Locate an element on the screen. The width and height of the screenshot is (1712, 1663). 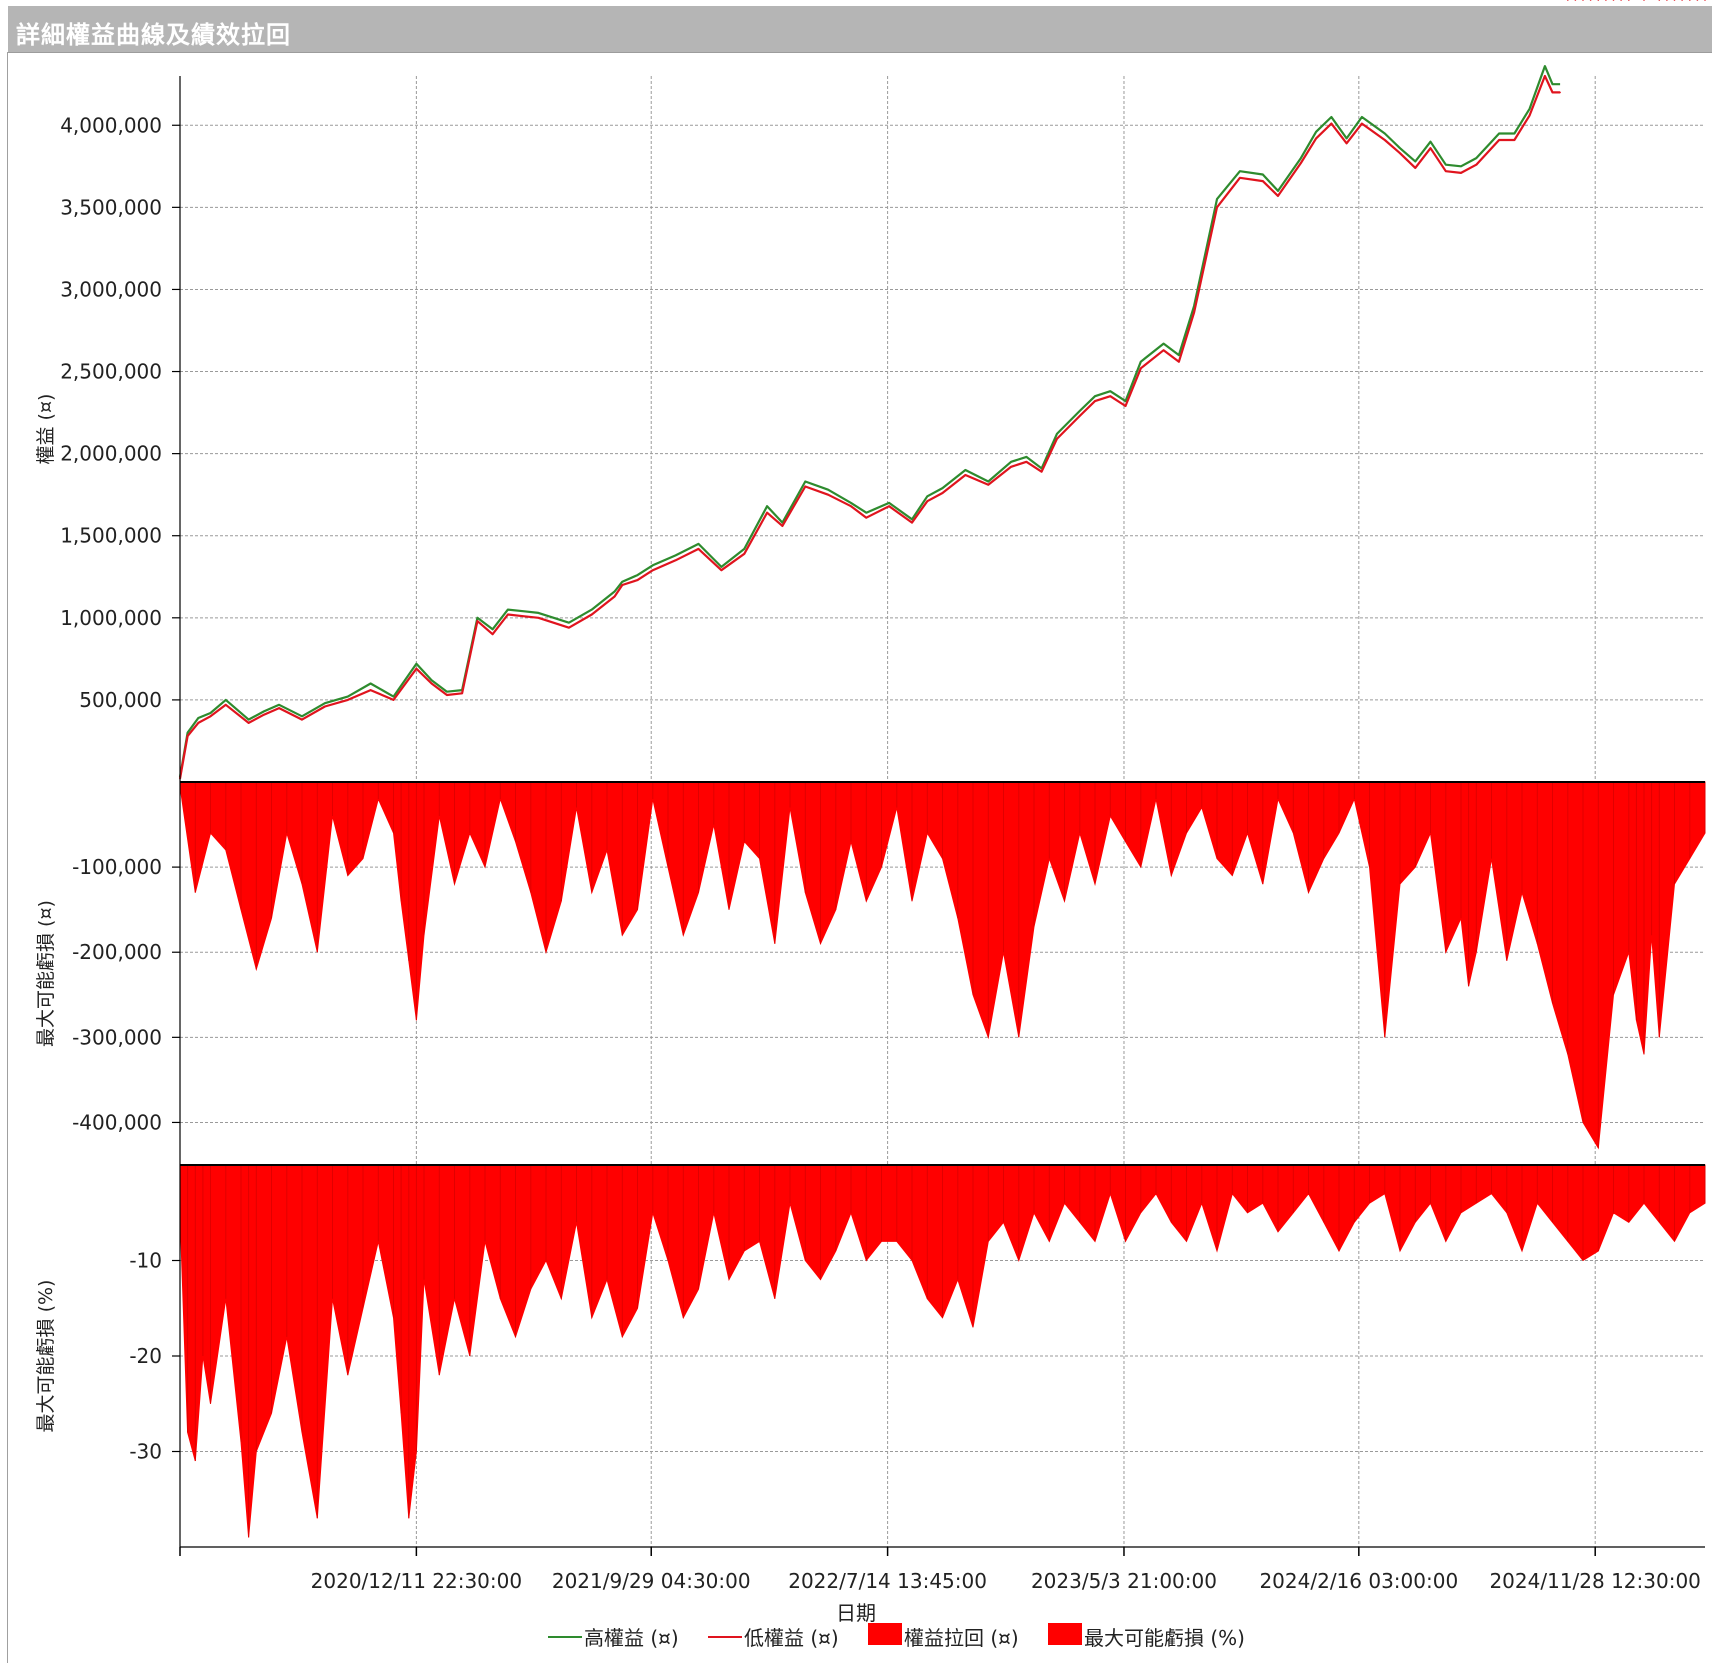
x-tick-label: 2022/7/14 13:45:00 is located at coordinates (887, 1581).